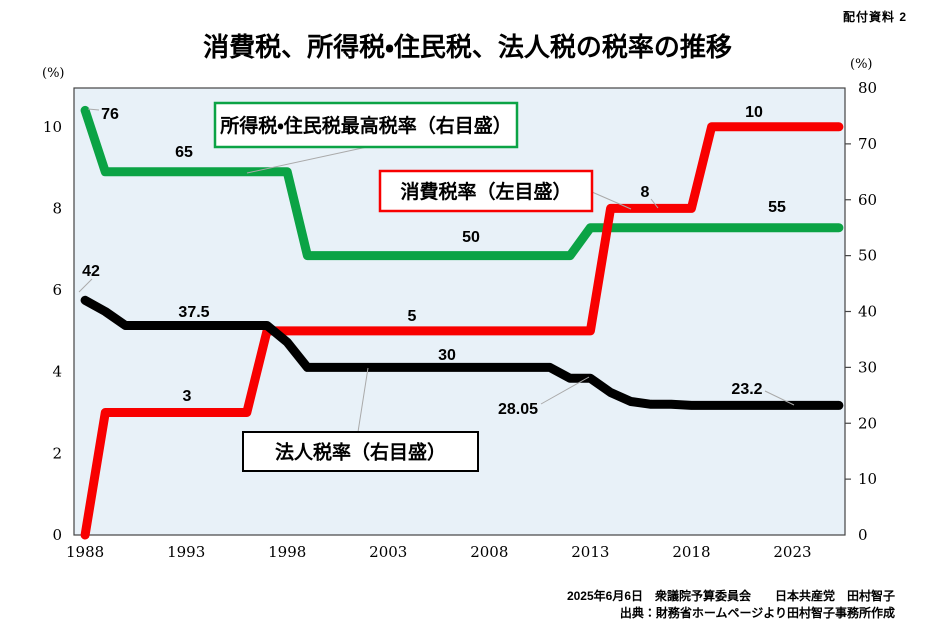  Describe the element at coordinates (462, 352) in the screenshot. I see `corporate-tax-line` at that location.